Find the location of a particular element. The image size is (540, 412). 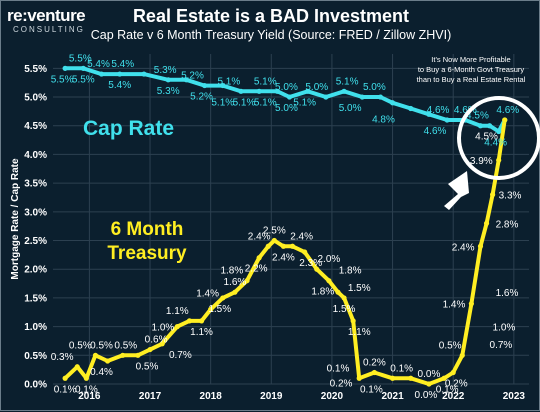

treasury-data-label: 3.9% is located at coordinates (481, 161).